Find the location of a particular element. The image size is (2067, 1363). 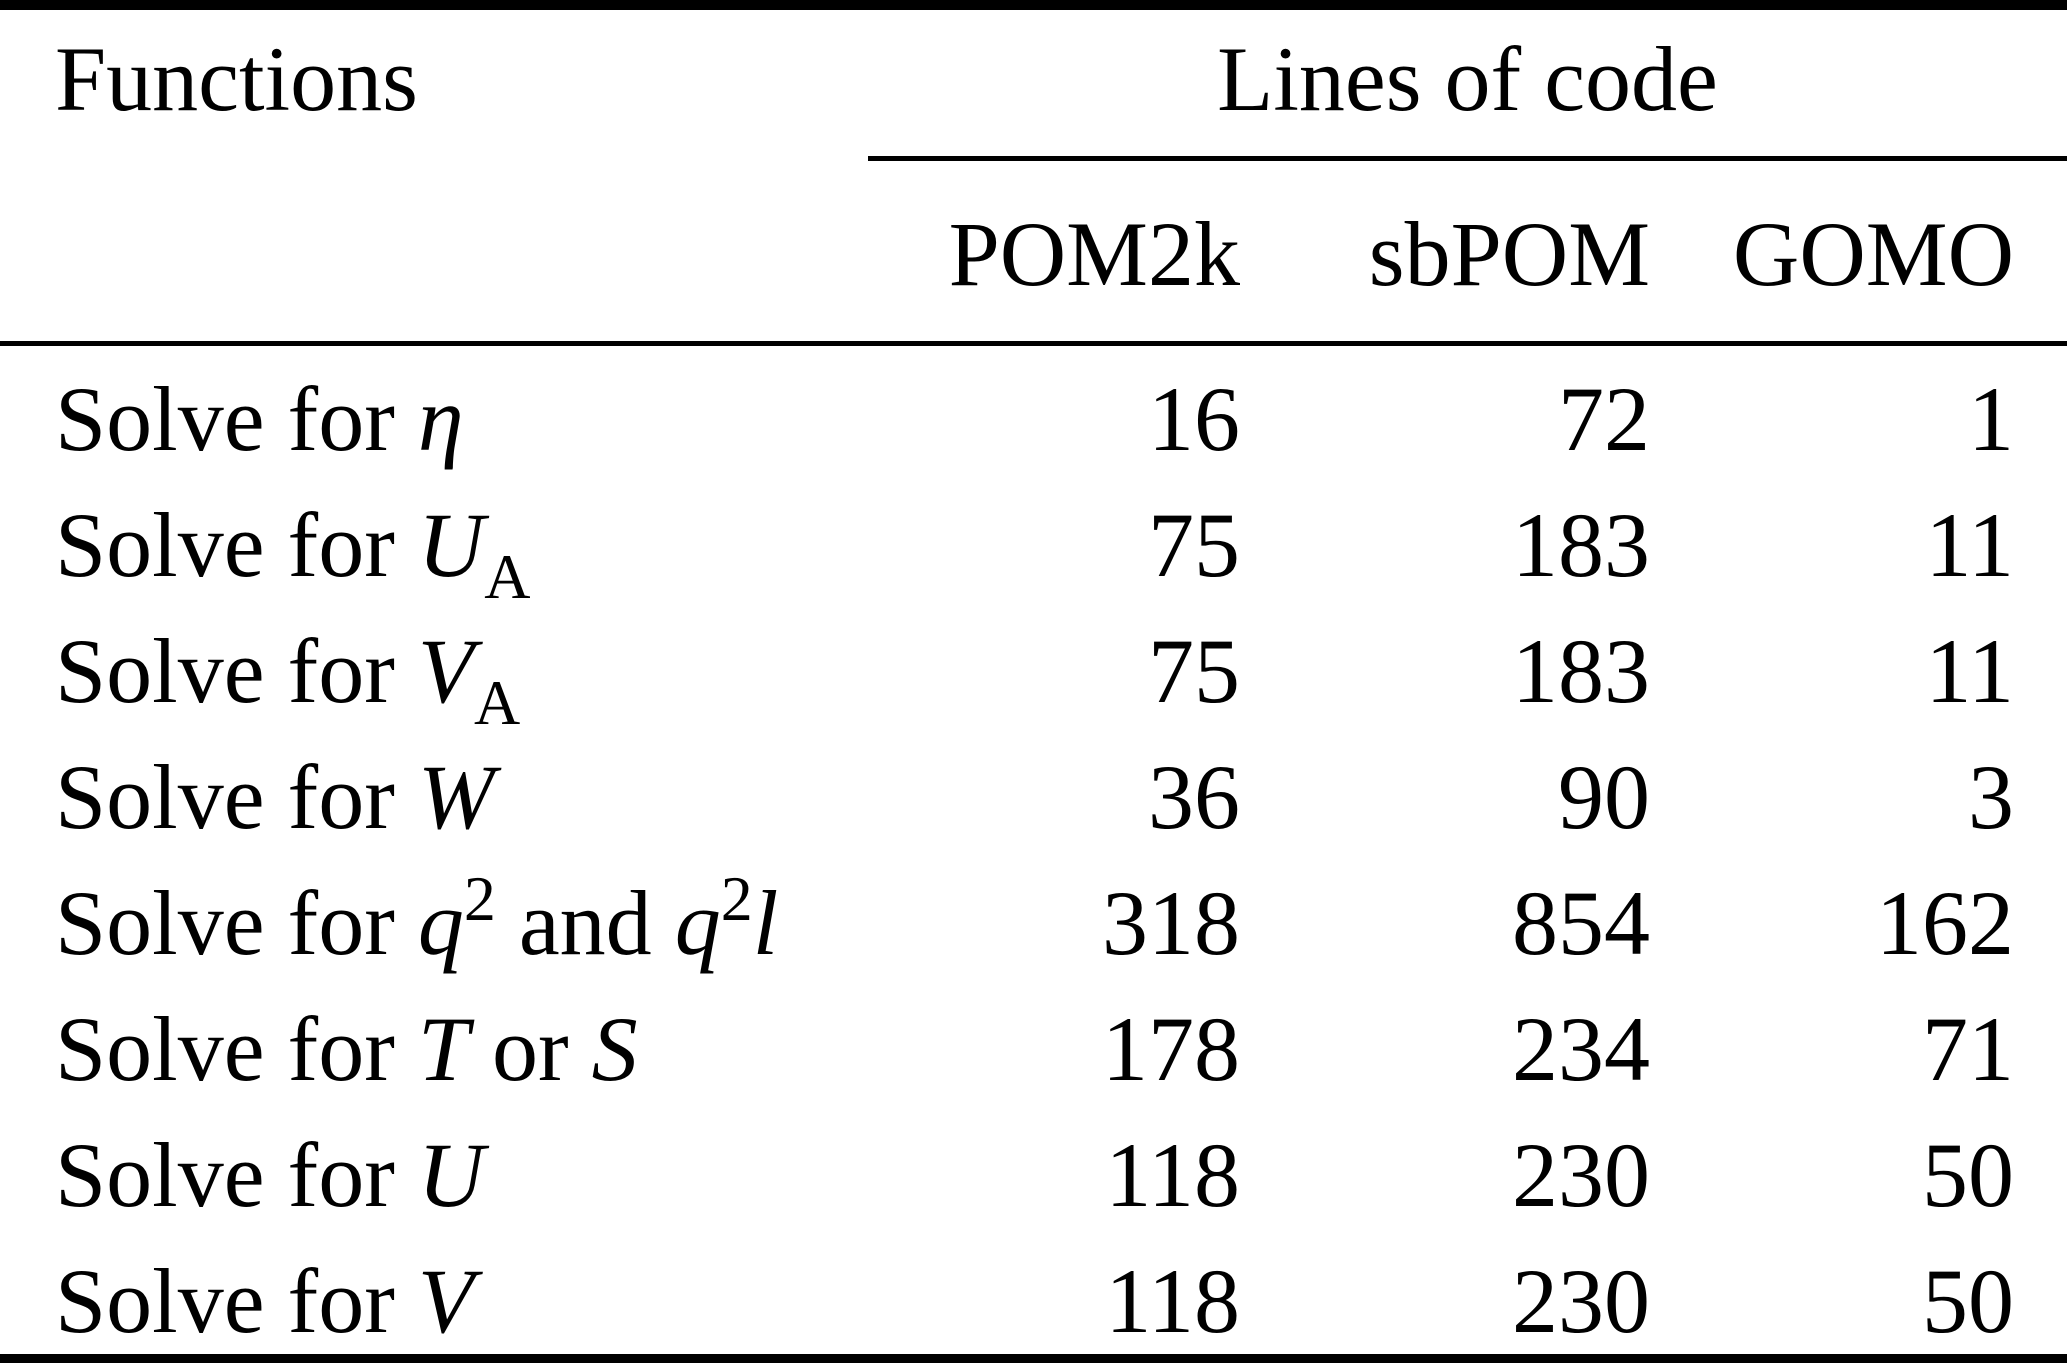

column-header-pom2k: POM2k is located at coordinates (1080, 253).